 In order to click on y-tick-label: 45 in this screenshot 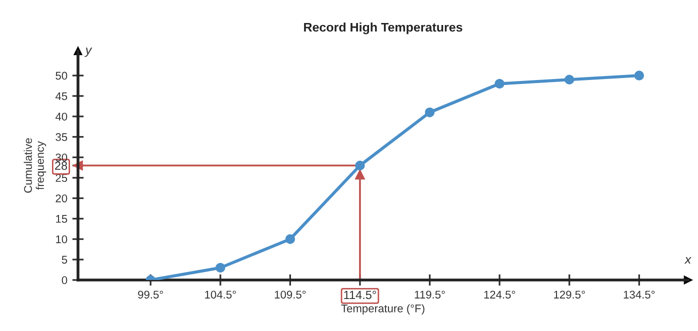, I will do `click(61, 96)`.